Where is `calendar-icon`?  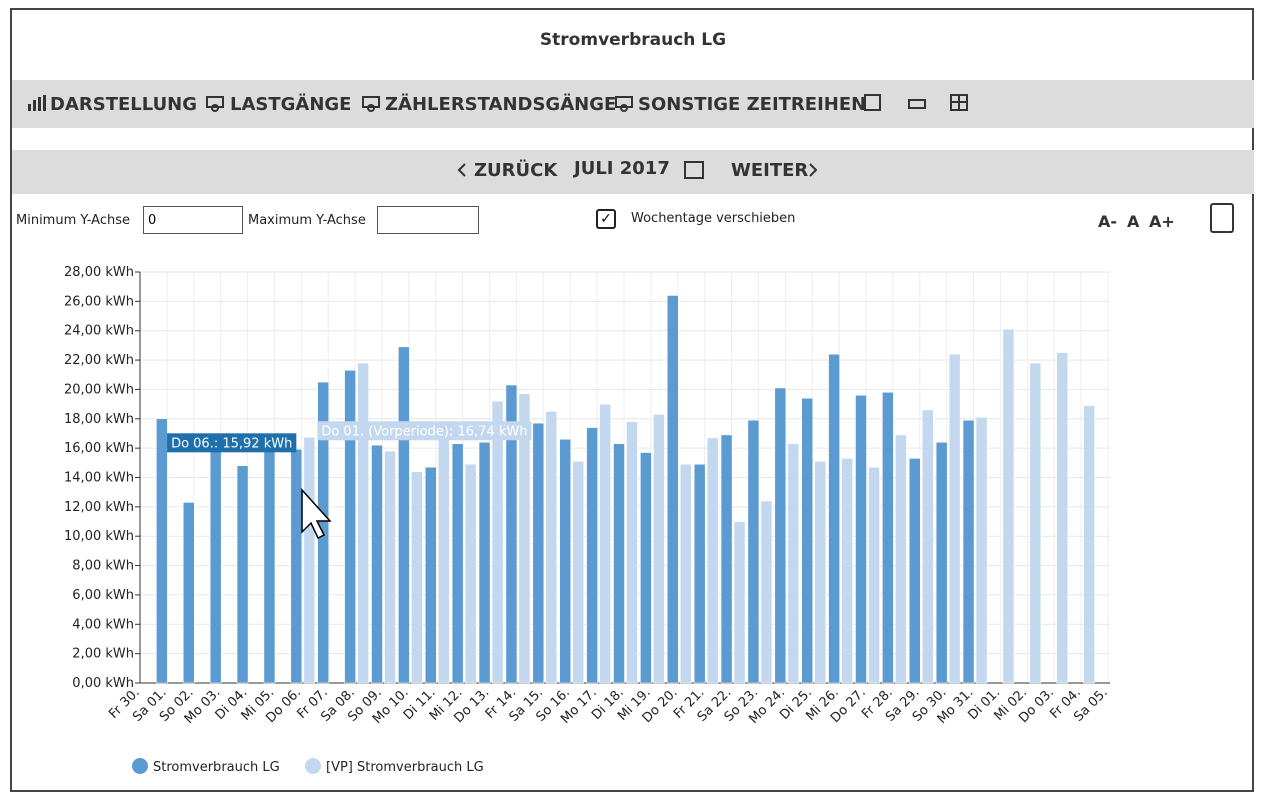 calendar-icon is located at coordinates (694, 170).